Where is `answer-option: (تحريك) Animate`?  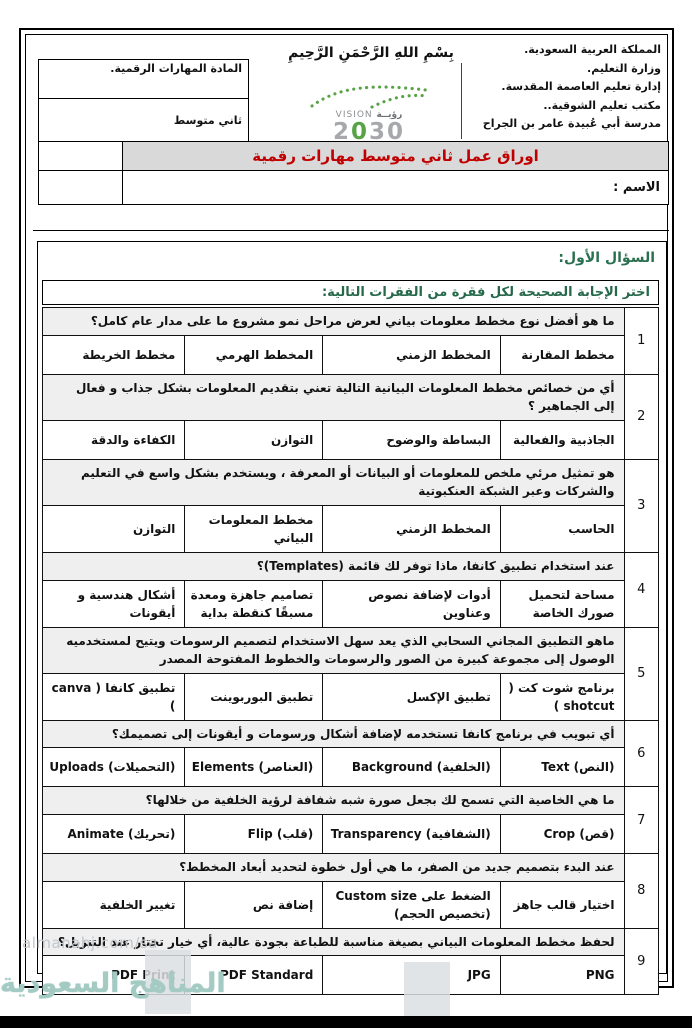
answer-option: (تحريك) Animate is located at coordinates (113, 833).